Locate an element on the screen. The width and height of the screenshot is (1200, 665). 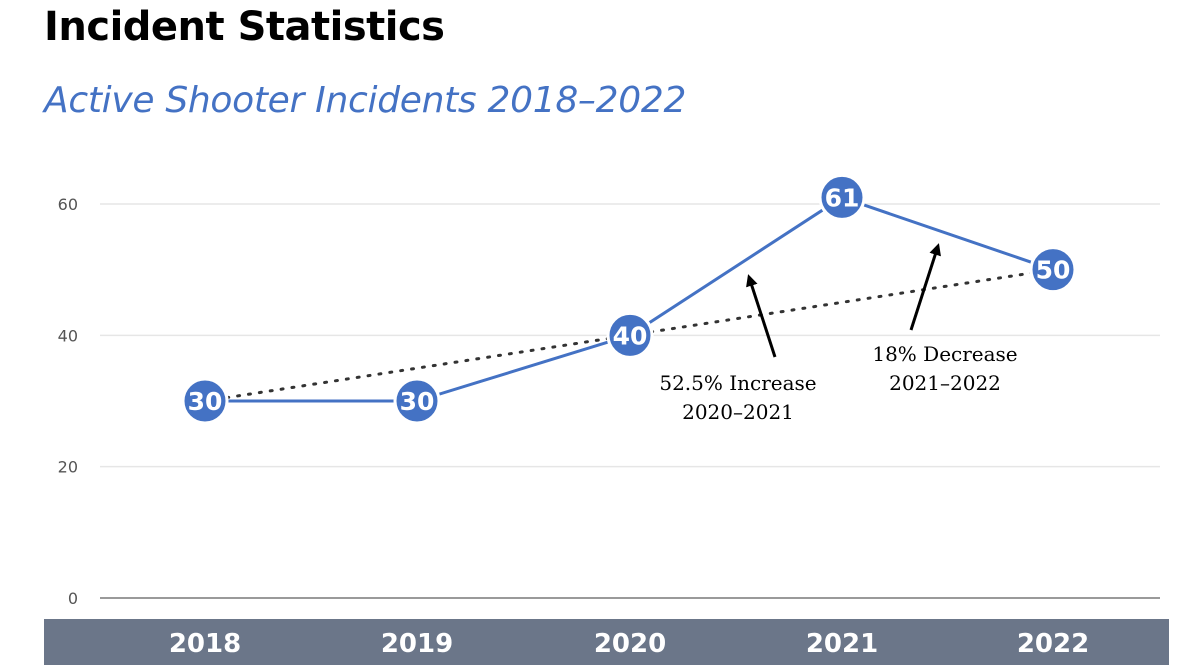
annotation-text: 2020–2021 is located at coordinates (738, 412).